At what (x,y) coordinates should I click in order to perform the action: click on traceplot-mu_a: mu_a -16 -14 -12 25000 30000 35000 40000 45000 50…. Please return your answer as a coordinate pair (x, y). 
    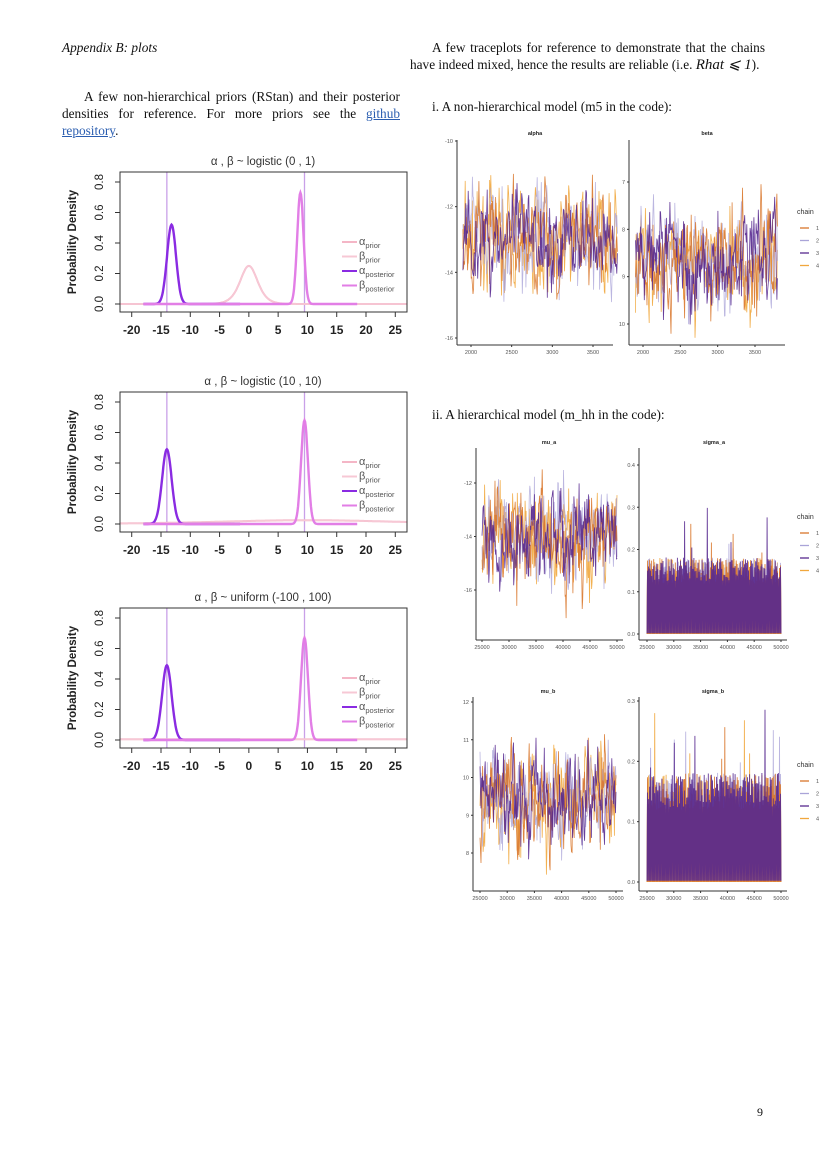
    Looking at the image, I should click on (544, 545).